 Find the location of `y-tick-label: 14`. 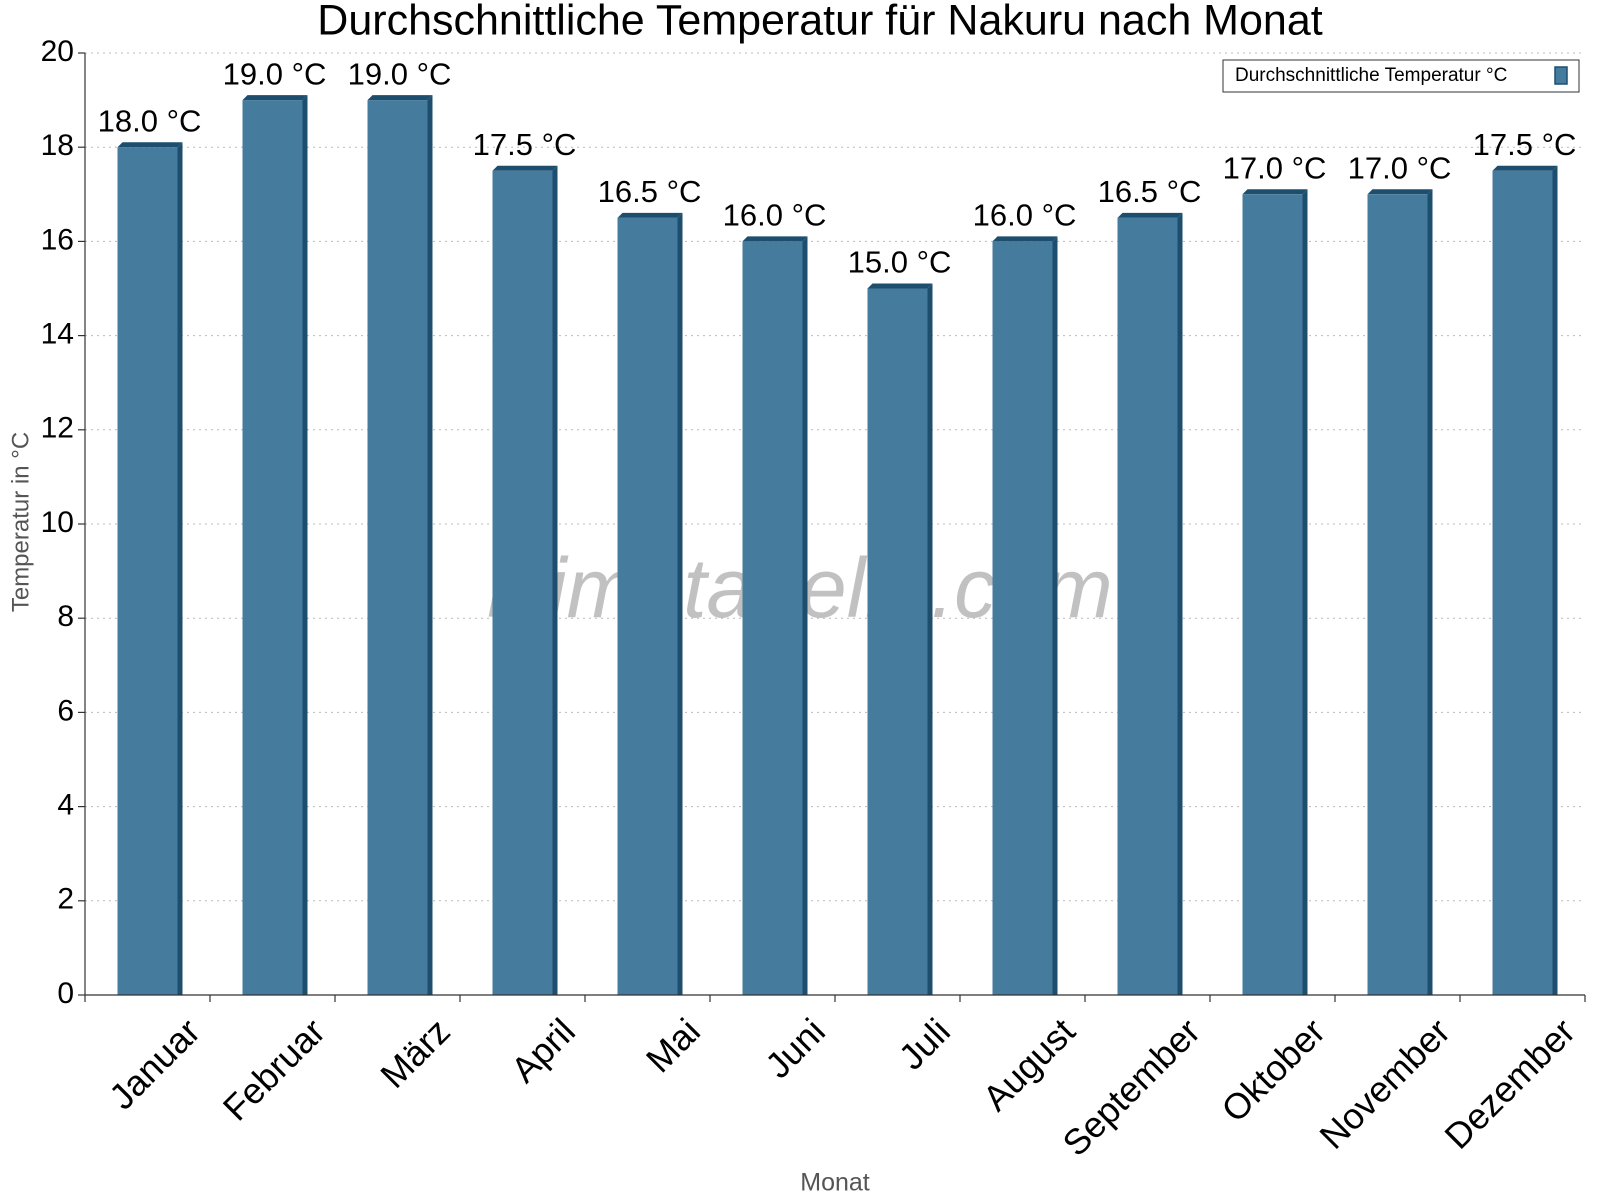

y-tick-label: 14 is located at coordinates (57, 334).